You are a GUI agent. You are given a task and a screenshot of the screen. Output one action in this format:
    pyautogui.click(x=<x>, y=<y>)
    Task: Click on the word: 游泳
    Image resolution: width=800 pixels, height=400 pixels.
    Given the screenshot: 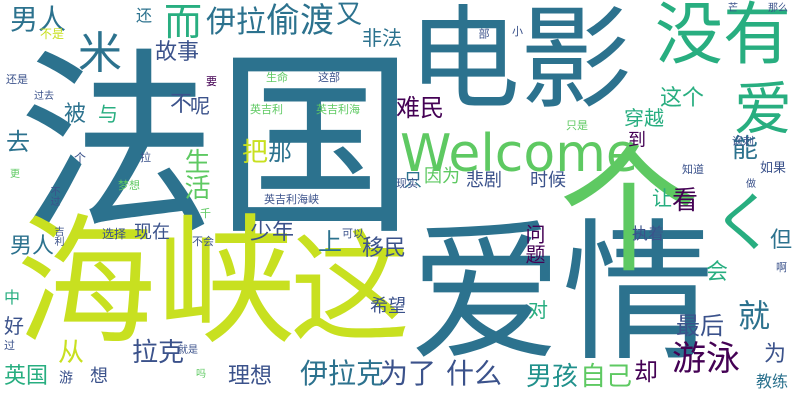 What is the action you would take?
    pyautogui.click(x=706, y=359)
    